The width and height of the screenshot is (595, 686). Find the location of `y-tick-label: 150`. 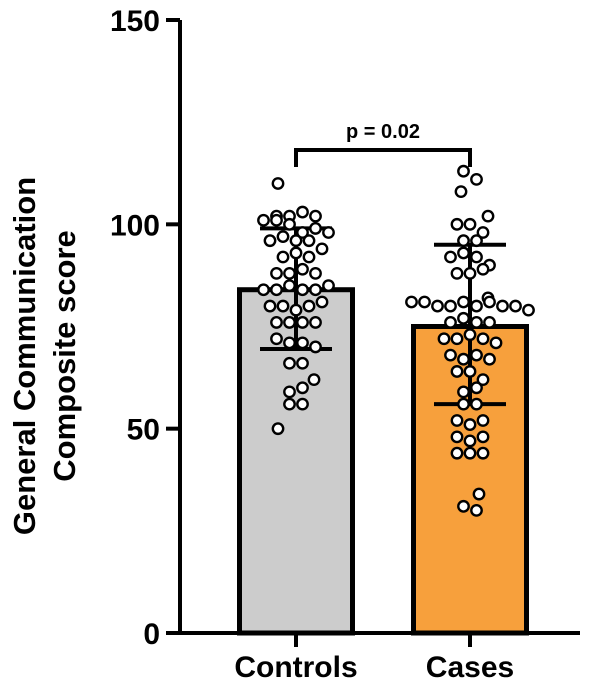

y-tick-label: 150 is located at coordinates (135, 21).